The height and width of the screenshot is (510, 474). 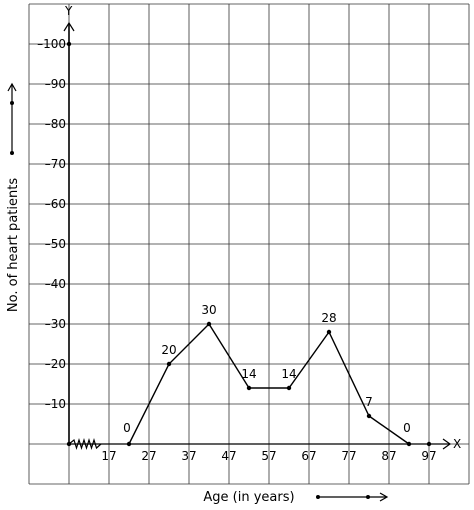 I want to click on y-tick-label: –70, so click(x=55, y=164).